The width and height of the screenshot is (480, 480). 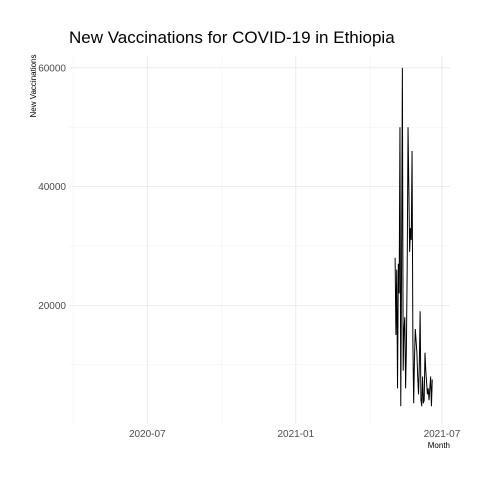 I want to click on x-tick-label: 2021-01, so click(x=295, y=434).